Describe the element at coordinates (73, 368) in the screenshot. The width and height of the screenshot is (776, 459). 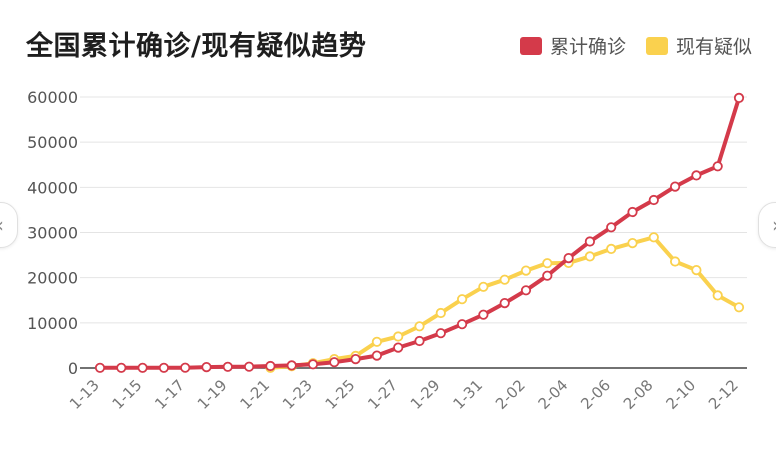
I see `y-tick-label: 0` at that location.